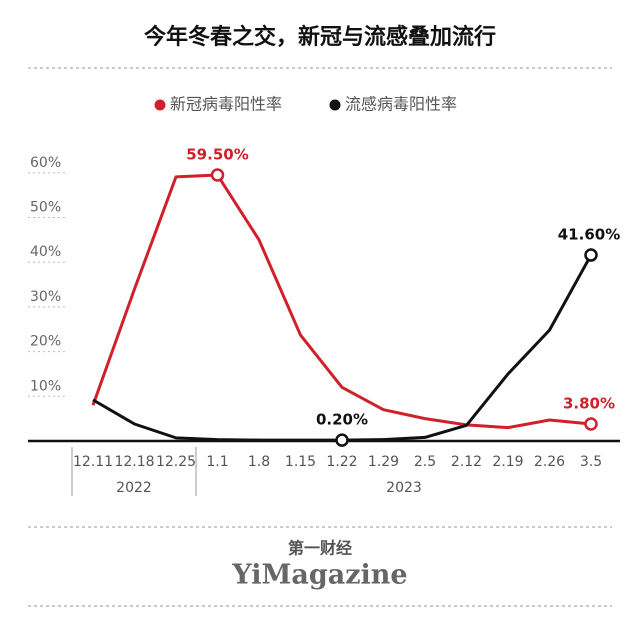 This screenshot has width=640, height=621. I want to click on year-label: 2022, so click(134, 488).